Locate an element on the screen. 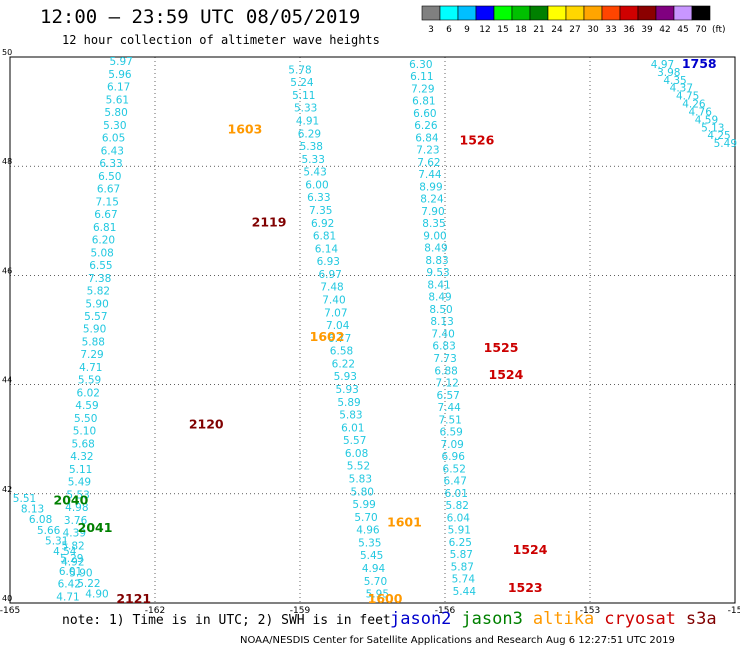  wave-height-value: 4.90 is located at coordinates (96, 595).